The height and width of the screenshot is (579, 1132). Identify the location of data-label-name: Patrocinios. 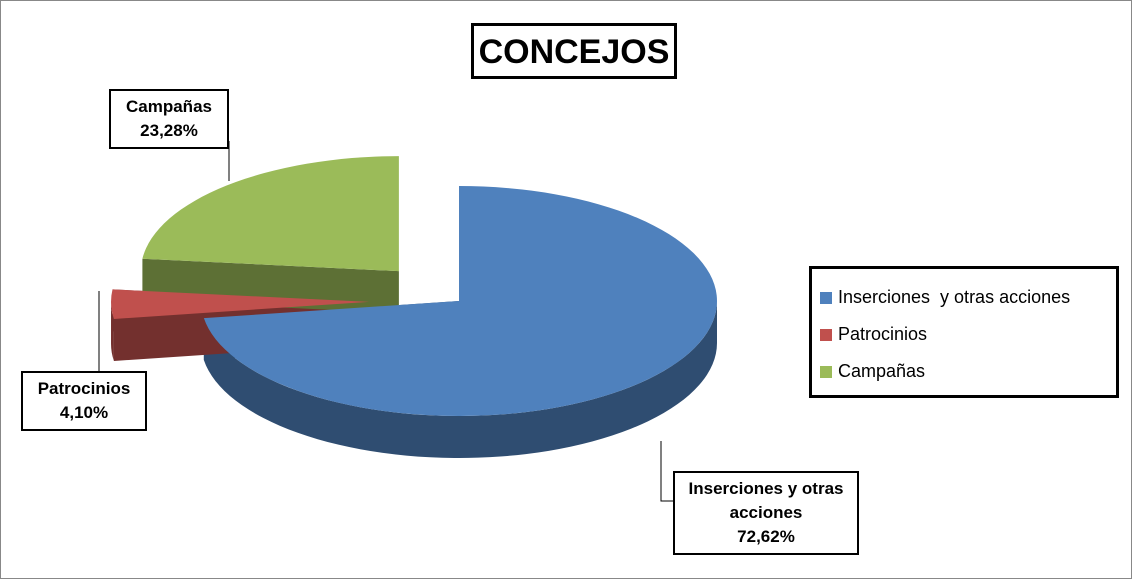
(84, 388).